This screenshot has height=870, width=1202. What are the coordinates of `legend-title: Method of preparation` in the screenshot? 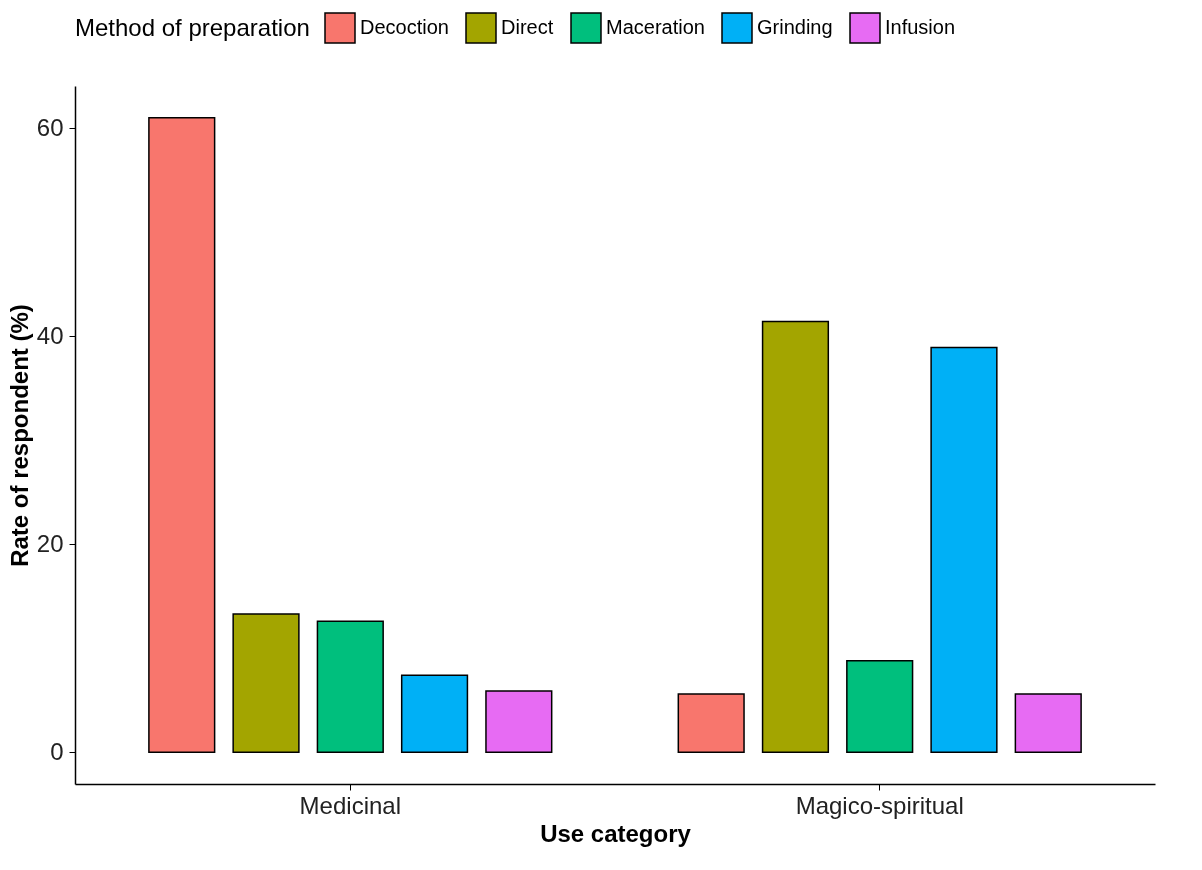 It's located at (192, 27).